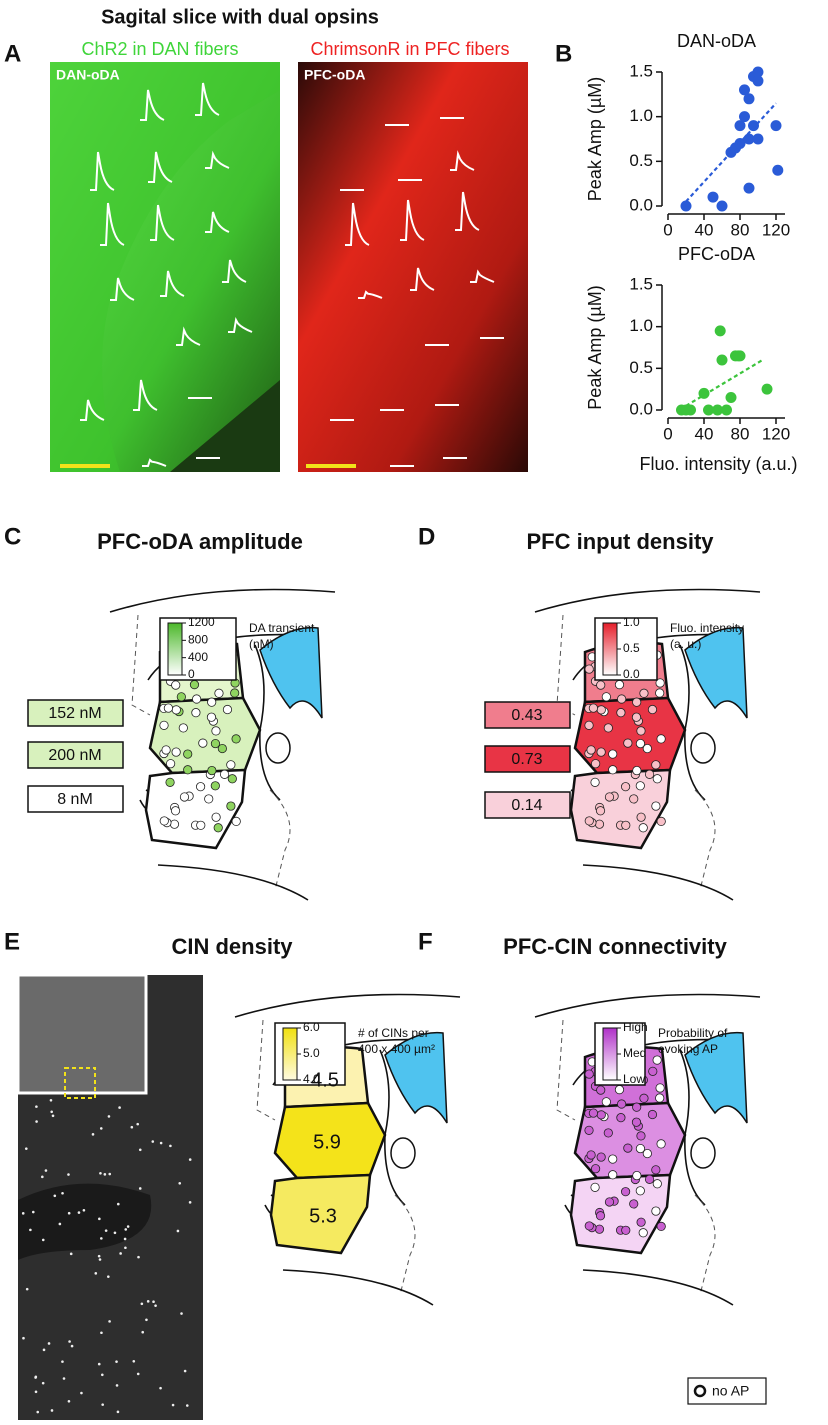  What do you see at coordinates (409, 49) in the screenshot?
I see `image-header: ChrimsonR in PFC fibers` at bounding box center [409, 49].